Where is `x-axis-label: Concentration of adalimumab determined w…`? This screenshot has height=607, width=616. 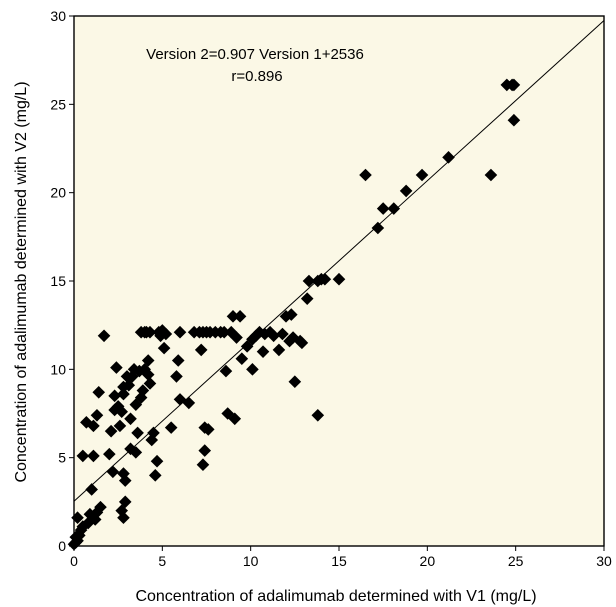 x-axis-label: Concentration of adalimumab determined w… is located at coordinates (335, 596).